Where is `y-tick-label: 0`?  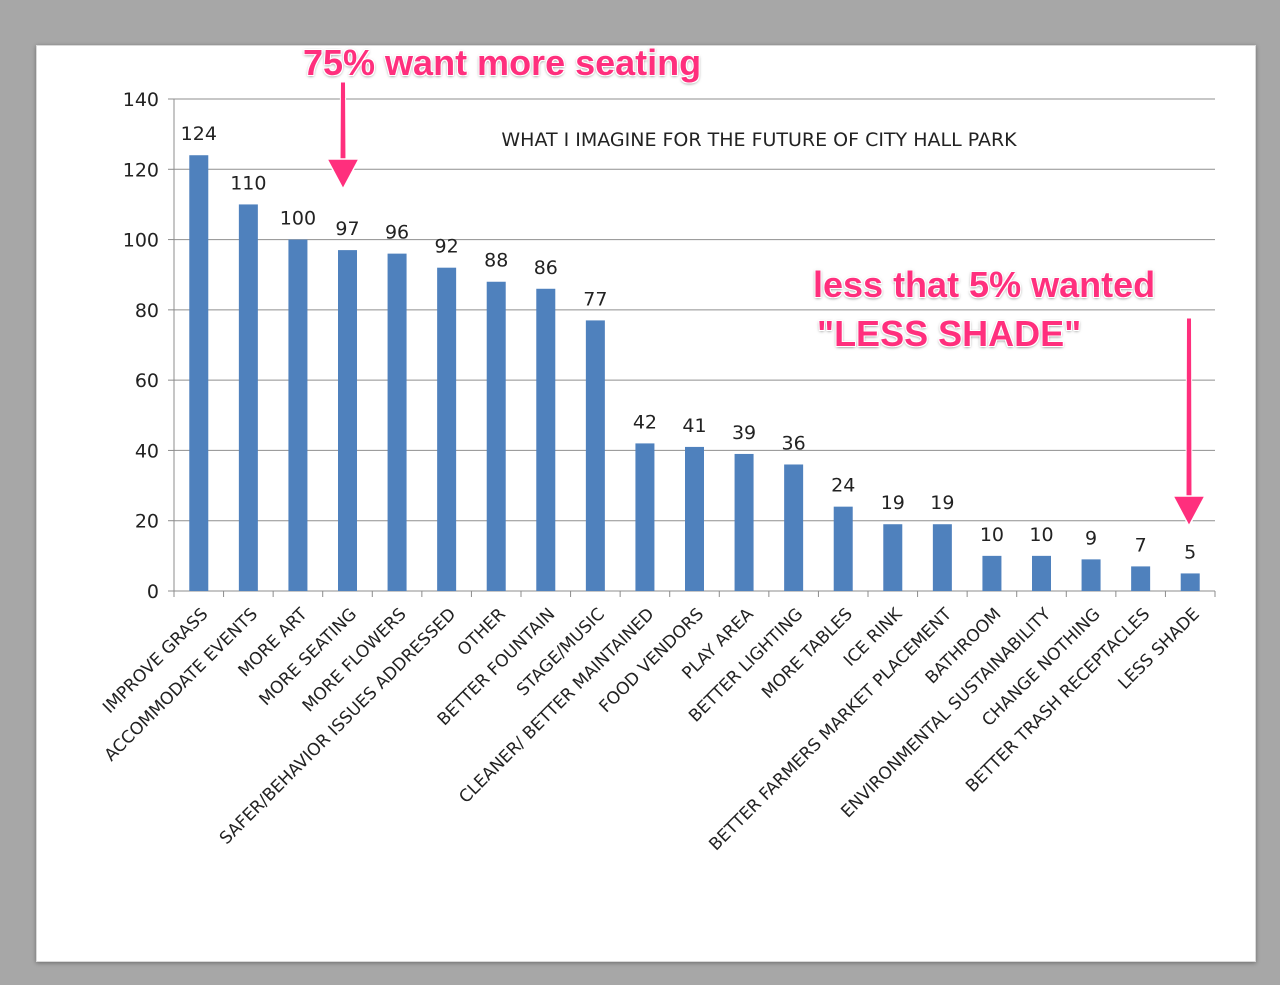
y-tick-label: 0 is located at coordinates (153, 592).